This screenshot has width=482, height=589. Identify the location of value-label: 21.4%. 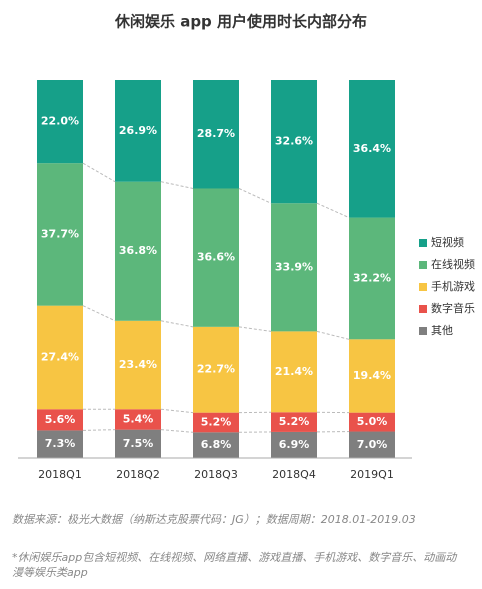
(294, 371).